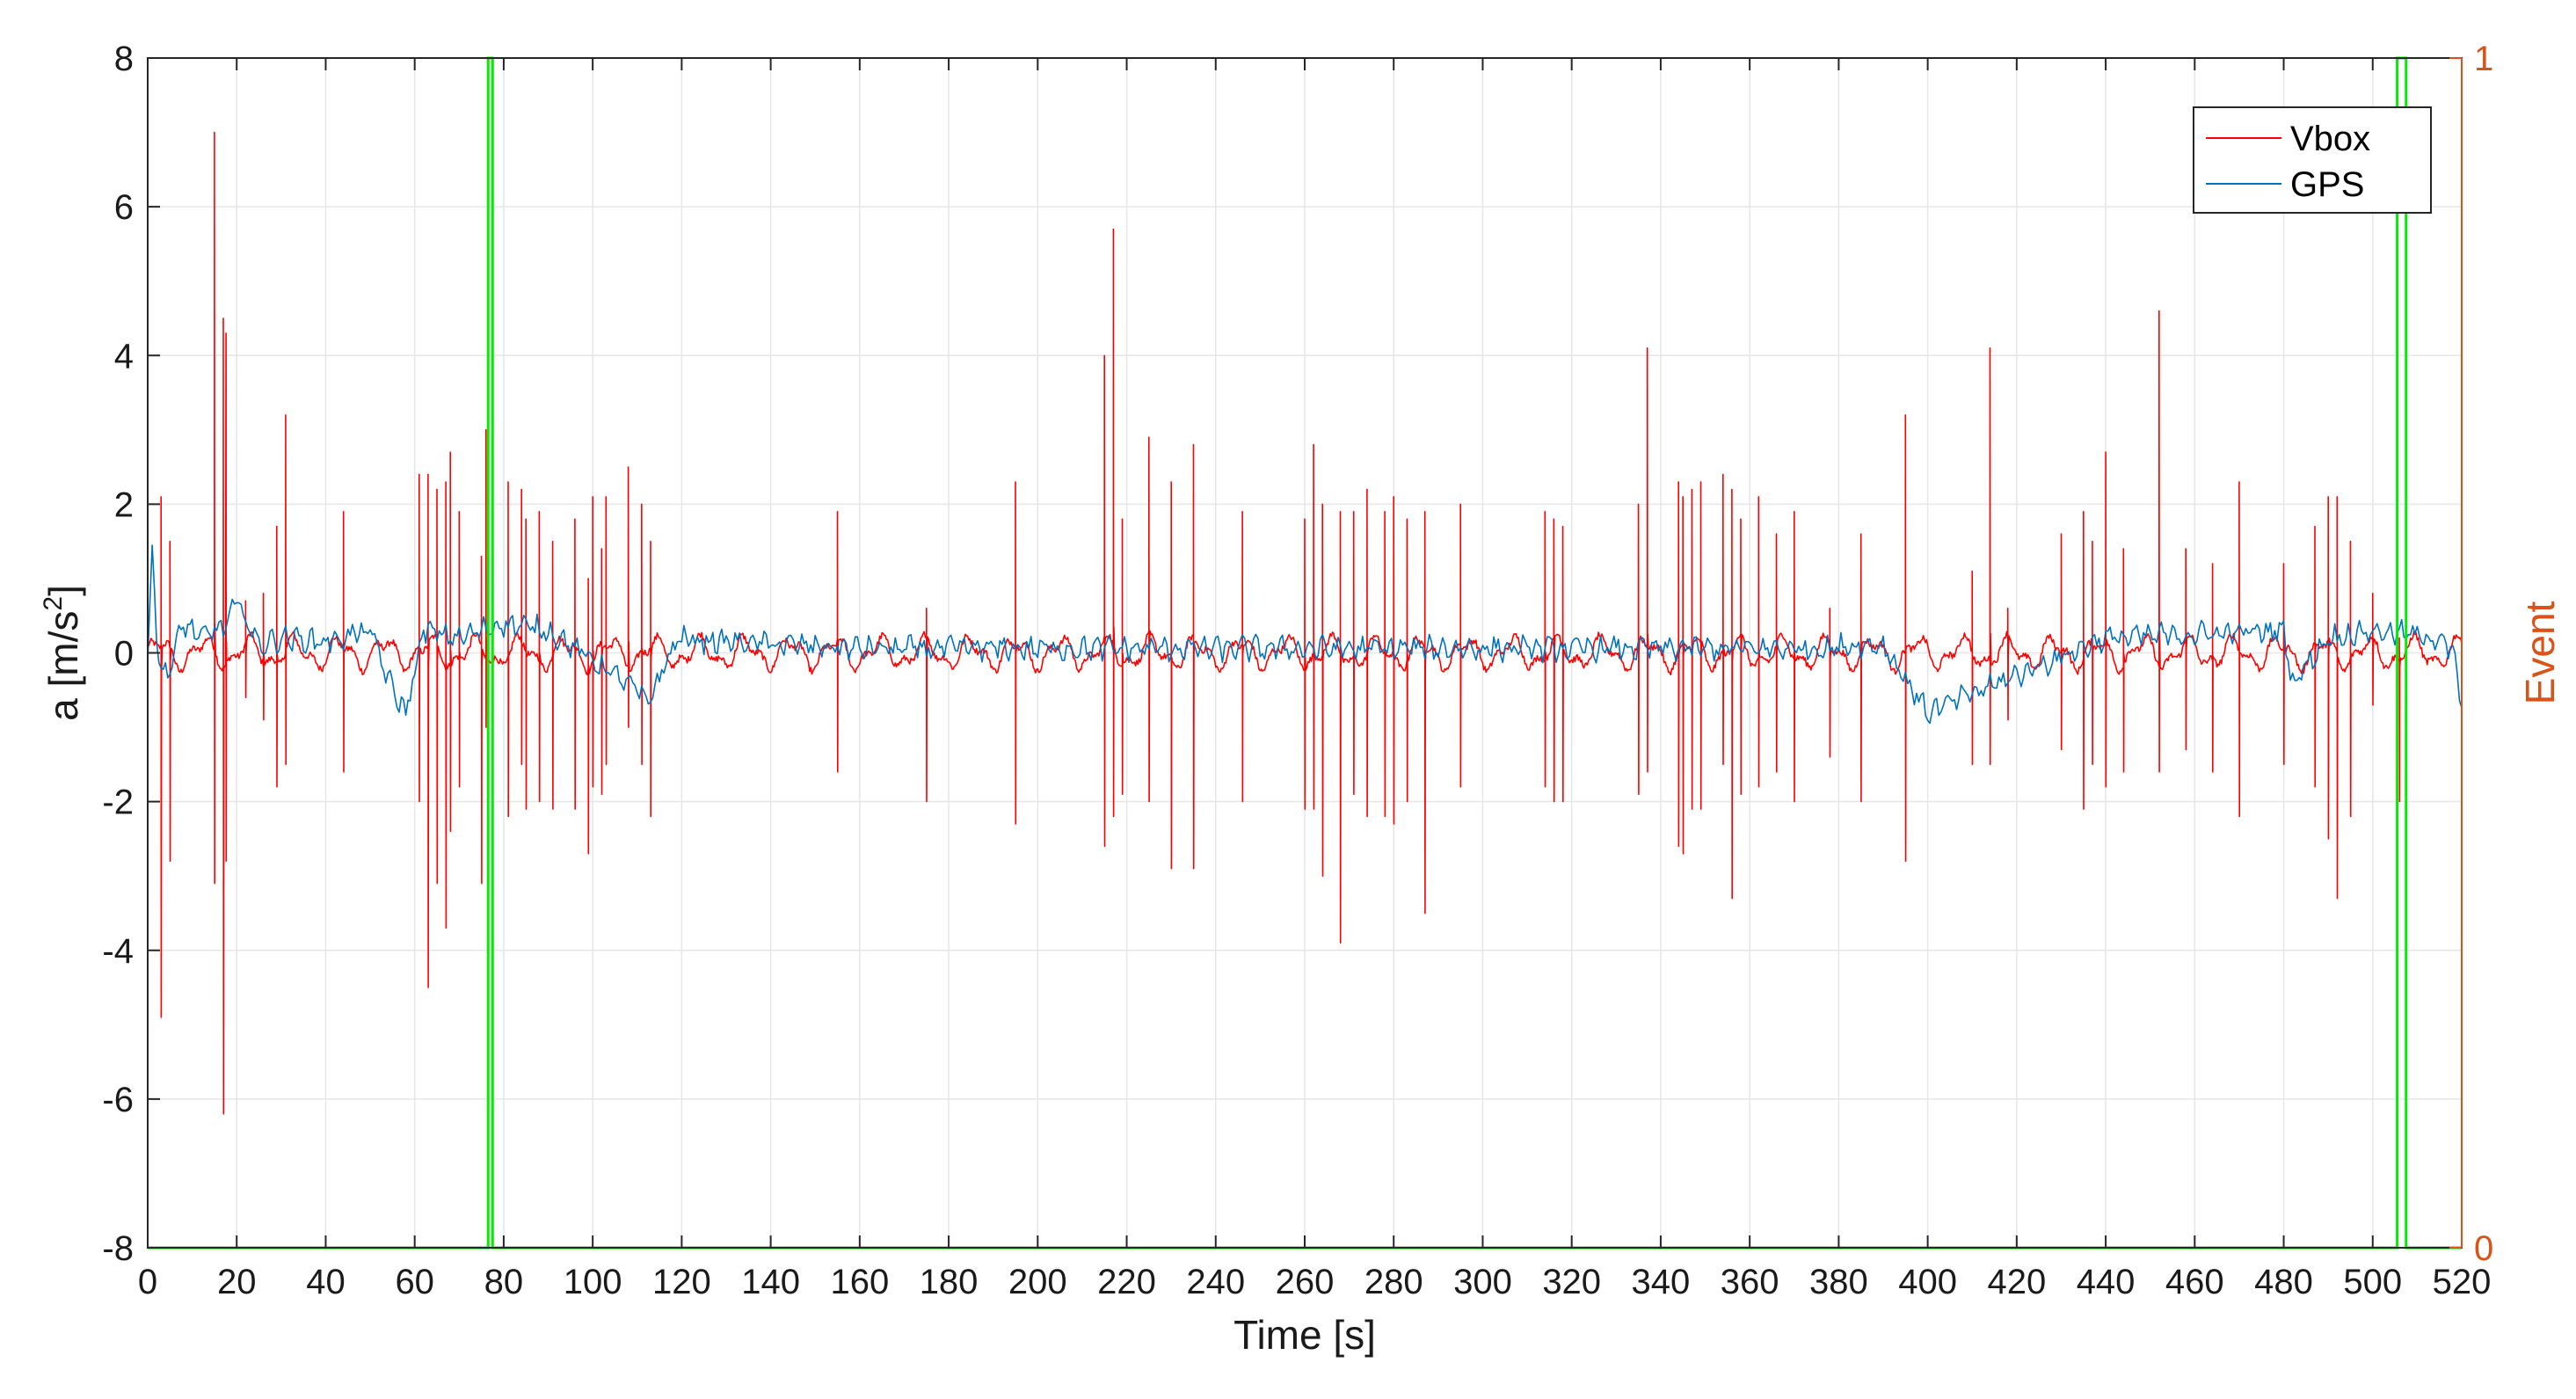 The height and width of the screenshot is (1399, 2576). I want to click on y-tick-label: -2, so click(118, 803).